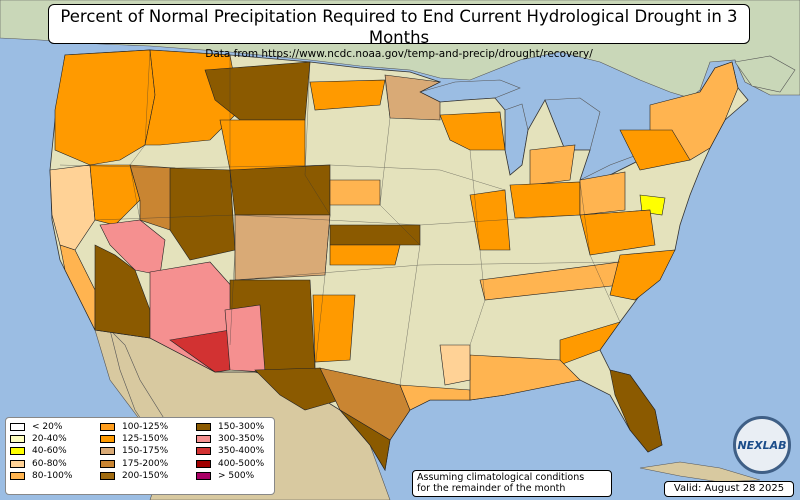  Describe the element at coordinates (490, 220) in the screenshot. I see `region-illinois` at that location.